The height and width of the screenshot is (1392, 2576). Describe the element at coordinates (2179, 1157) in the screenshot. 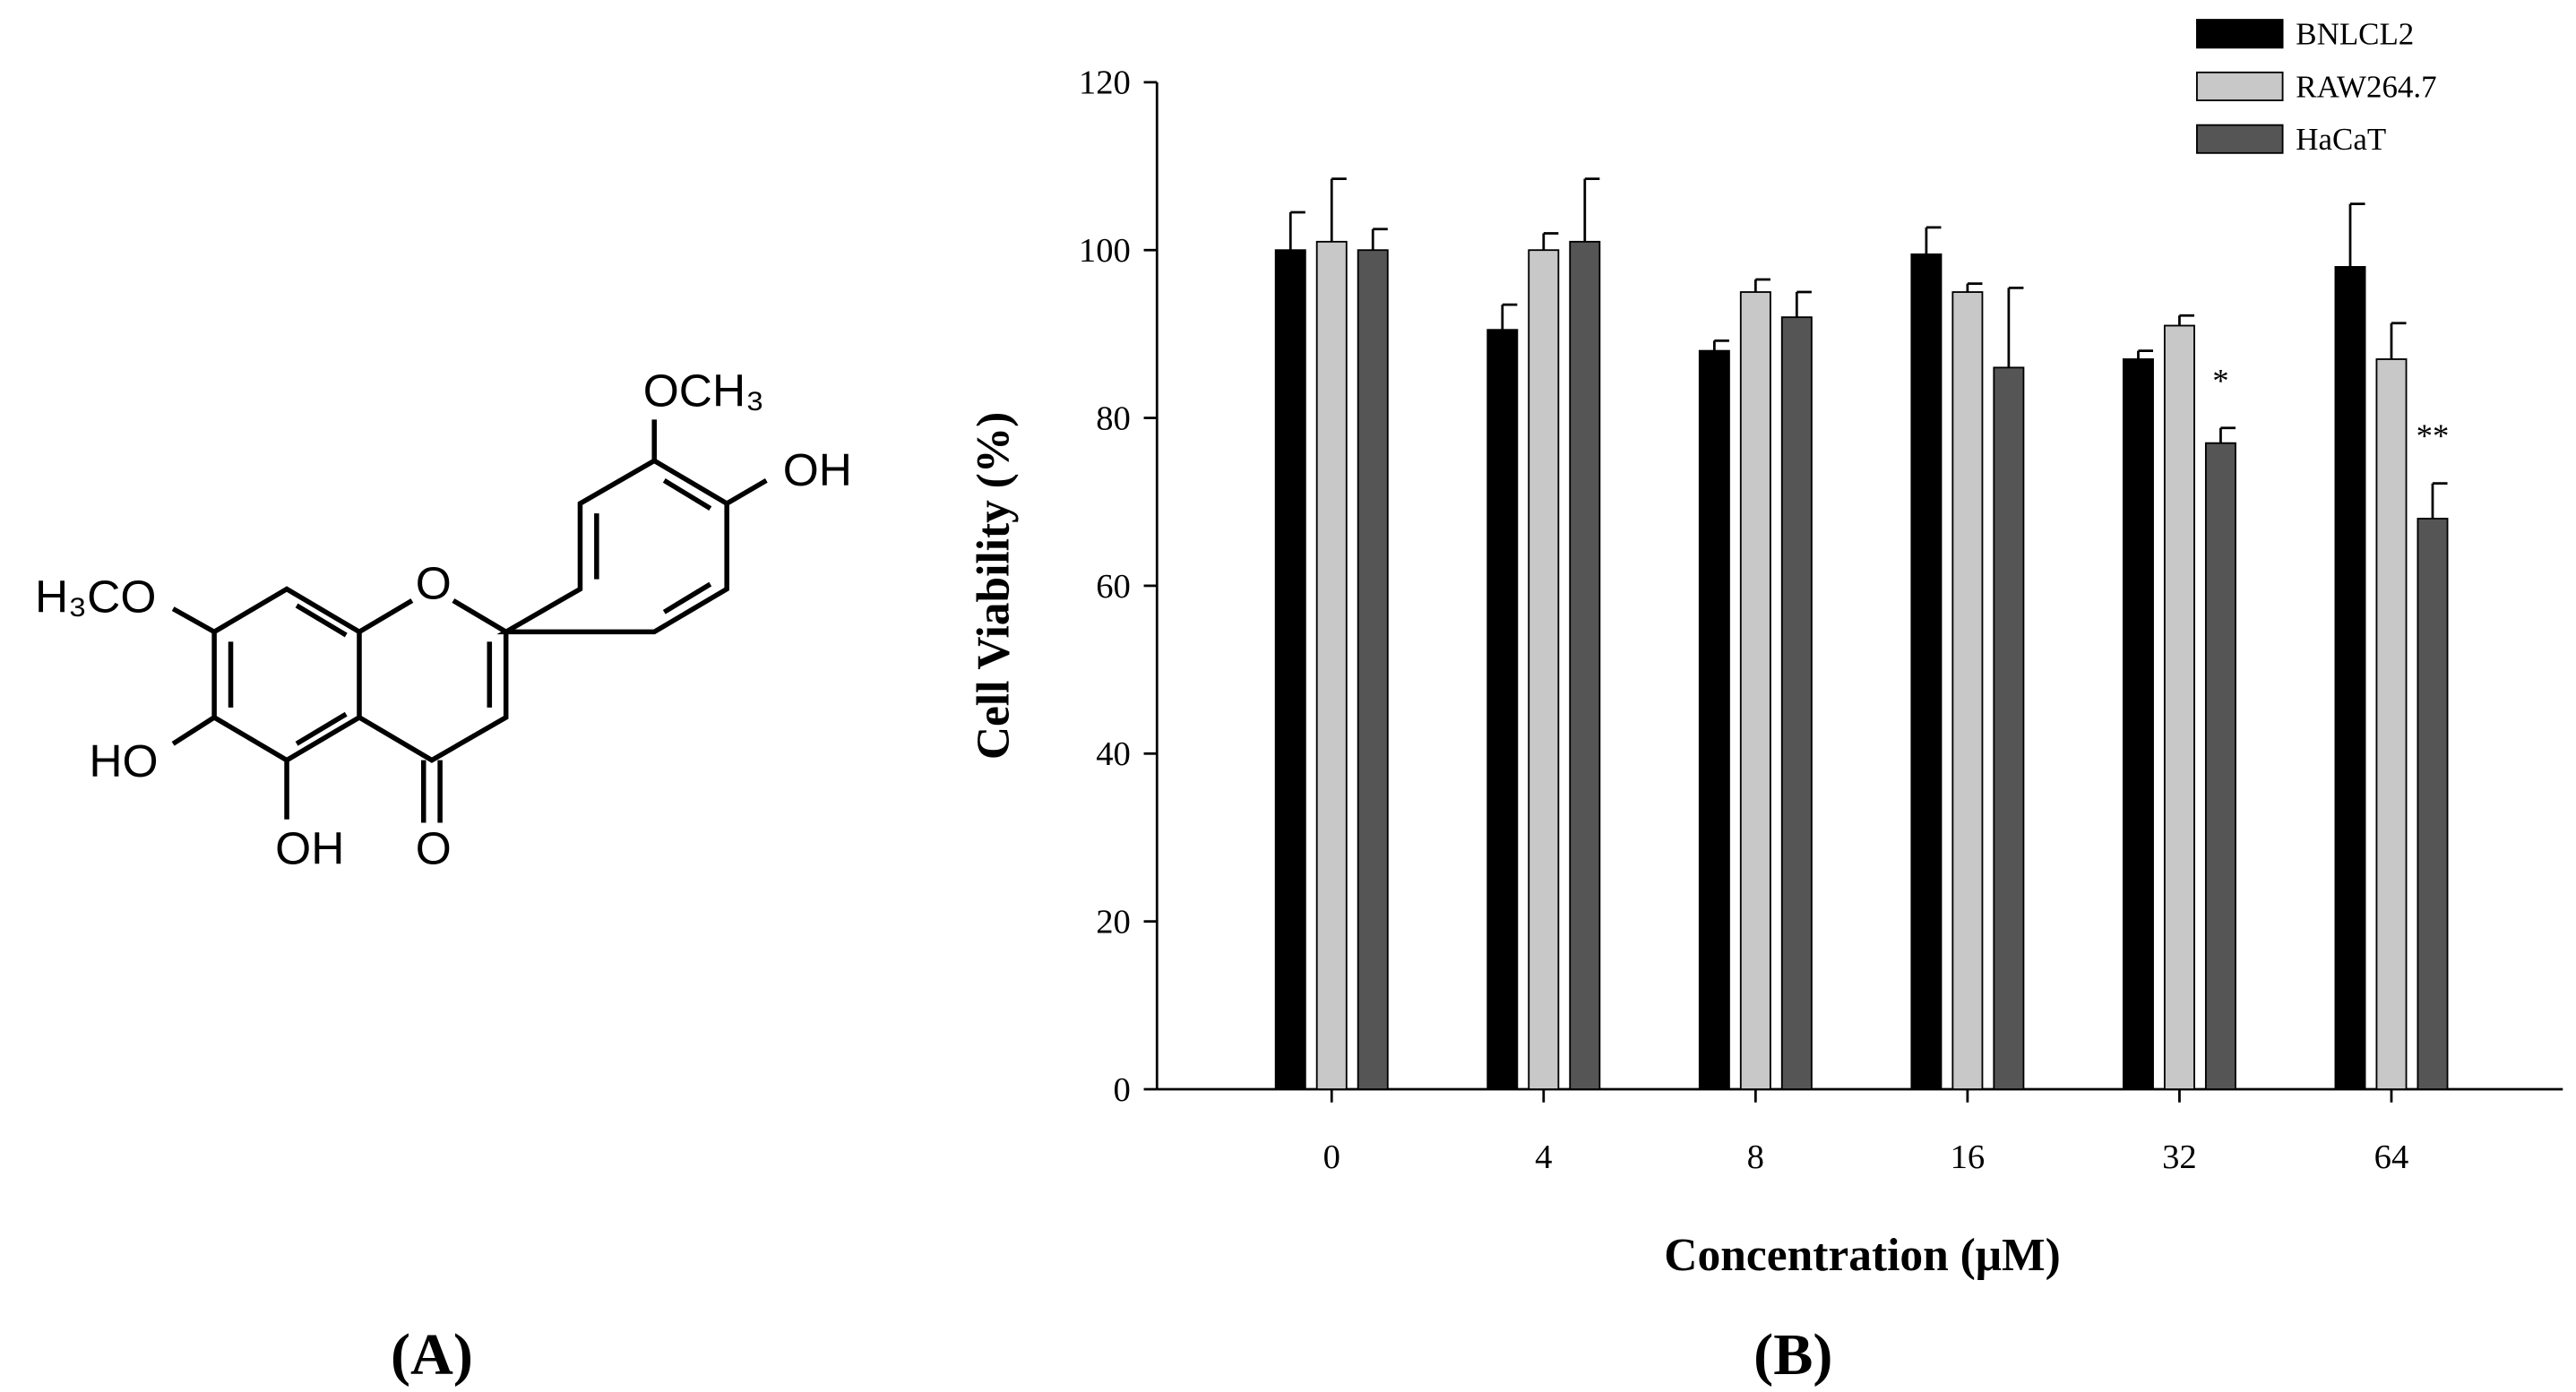

I see `x-tick-label: 32` at that location.